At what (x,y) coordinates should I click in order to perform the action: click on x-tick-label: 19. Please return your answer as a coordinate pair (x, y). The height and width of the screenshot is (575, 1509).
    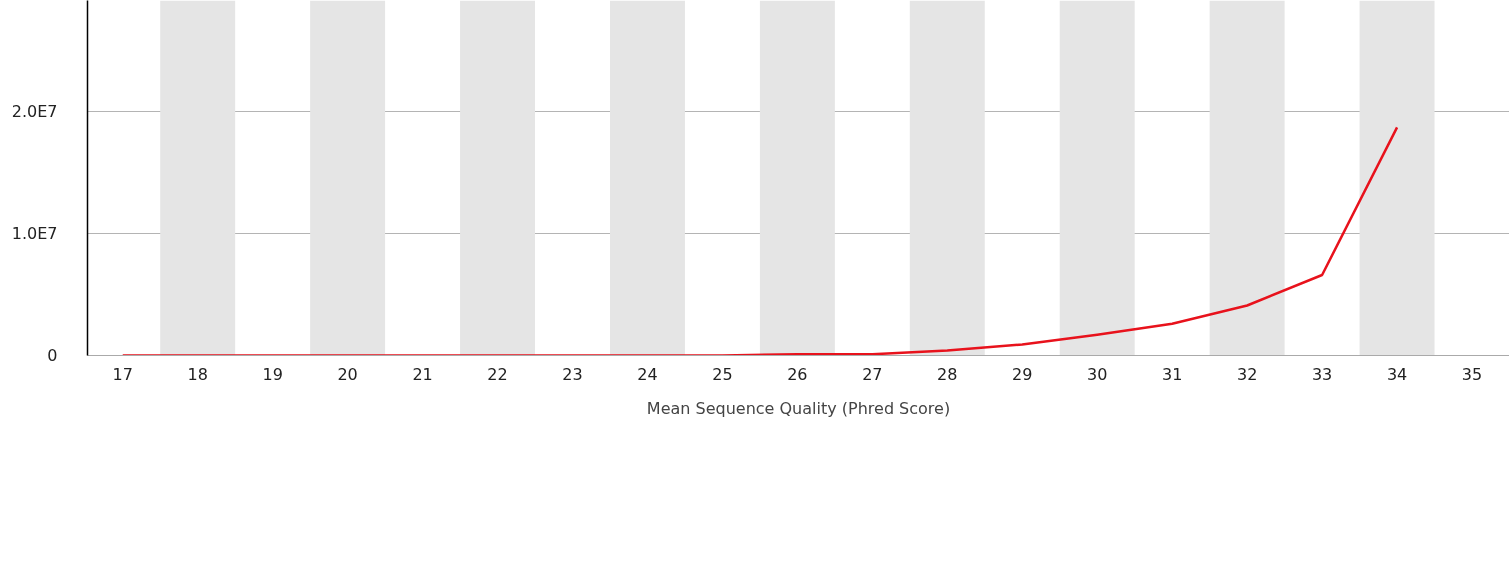
    Looking at the image, I should click on (272, 374).